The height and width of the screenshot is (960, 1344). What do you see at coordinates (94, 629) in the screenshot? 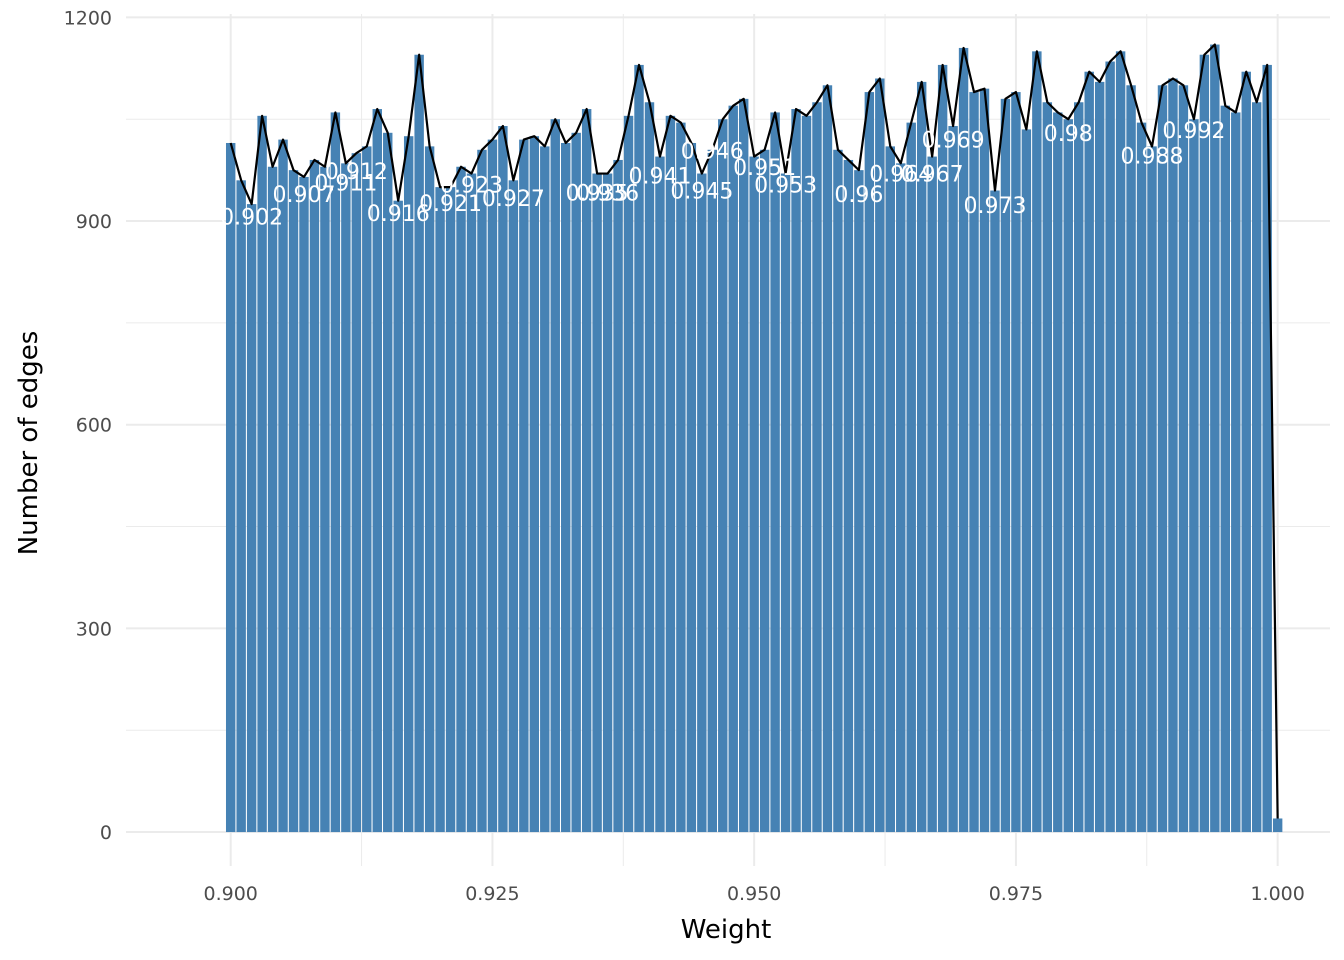
I see `y-tick-label: 300` at bounding box center [94, 629].